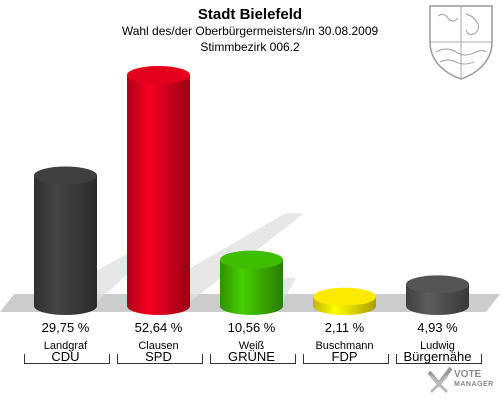 The height and width of the screenshot is (400, 500). What do you see at coordinates (344, 346) in the screenshot?
I see `candidate-label-fdp: Buschmann` at bounding box center [344, 346].